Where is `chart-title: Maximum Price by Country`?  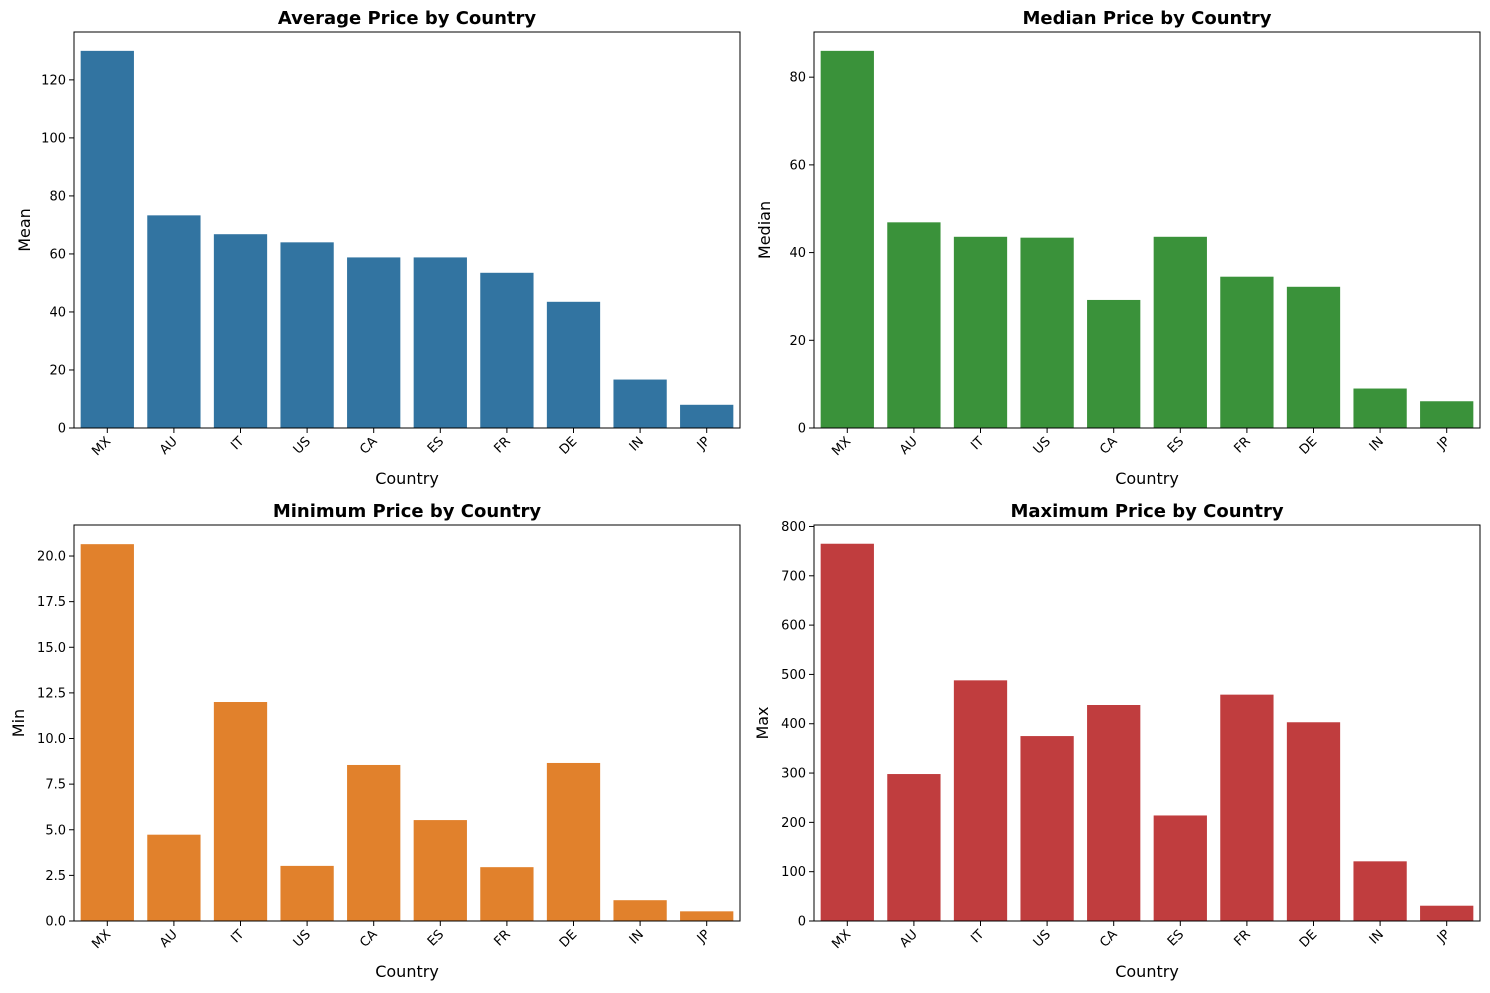 chart-title: Maximum Price by Country is located at coordinates (1146, 511).